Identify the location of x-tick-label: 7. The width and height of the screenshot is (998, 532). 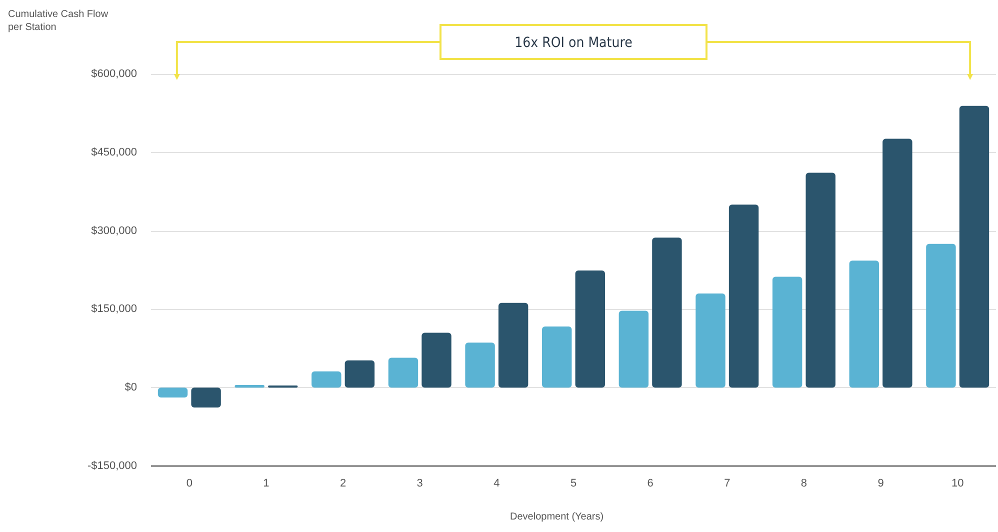
(727, 484).